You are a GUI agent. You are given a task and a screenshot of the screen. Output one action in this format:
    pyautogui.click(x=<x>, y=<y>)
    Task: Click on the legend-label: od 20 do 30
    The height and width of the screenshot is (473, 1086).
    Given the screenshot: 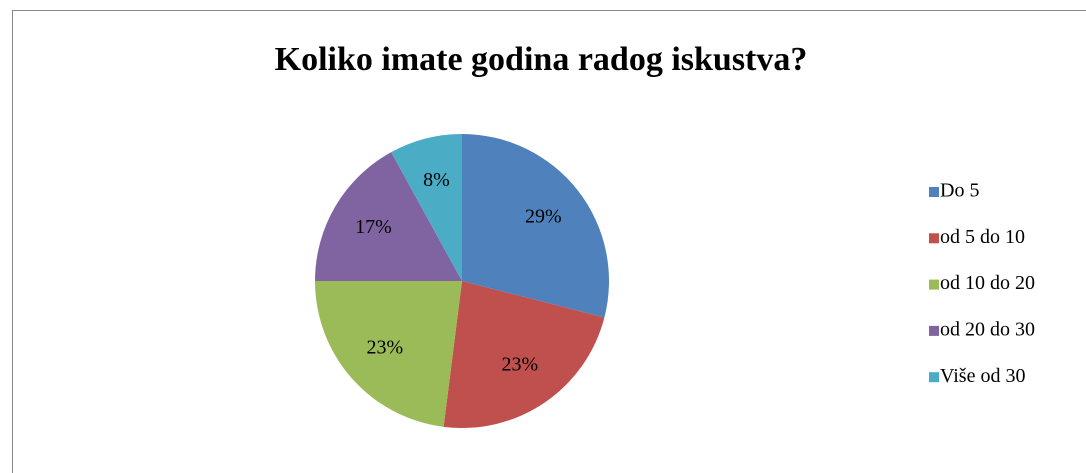 What is the action you would take?
    pyautogui.click(x=987, y=329)
    